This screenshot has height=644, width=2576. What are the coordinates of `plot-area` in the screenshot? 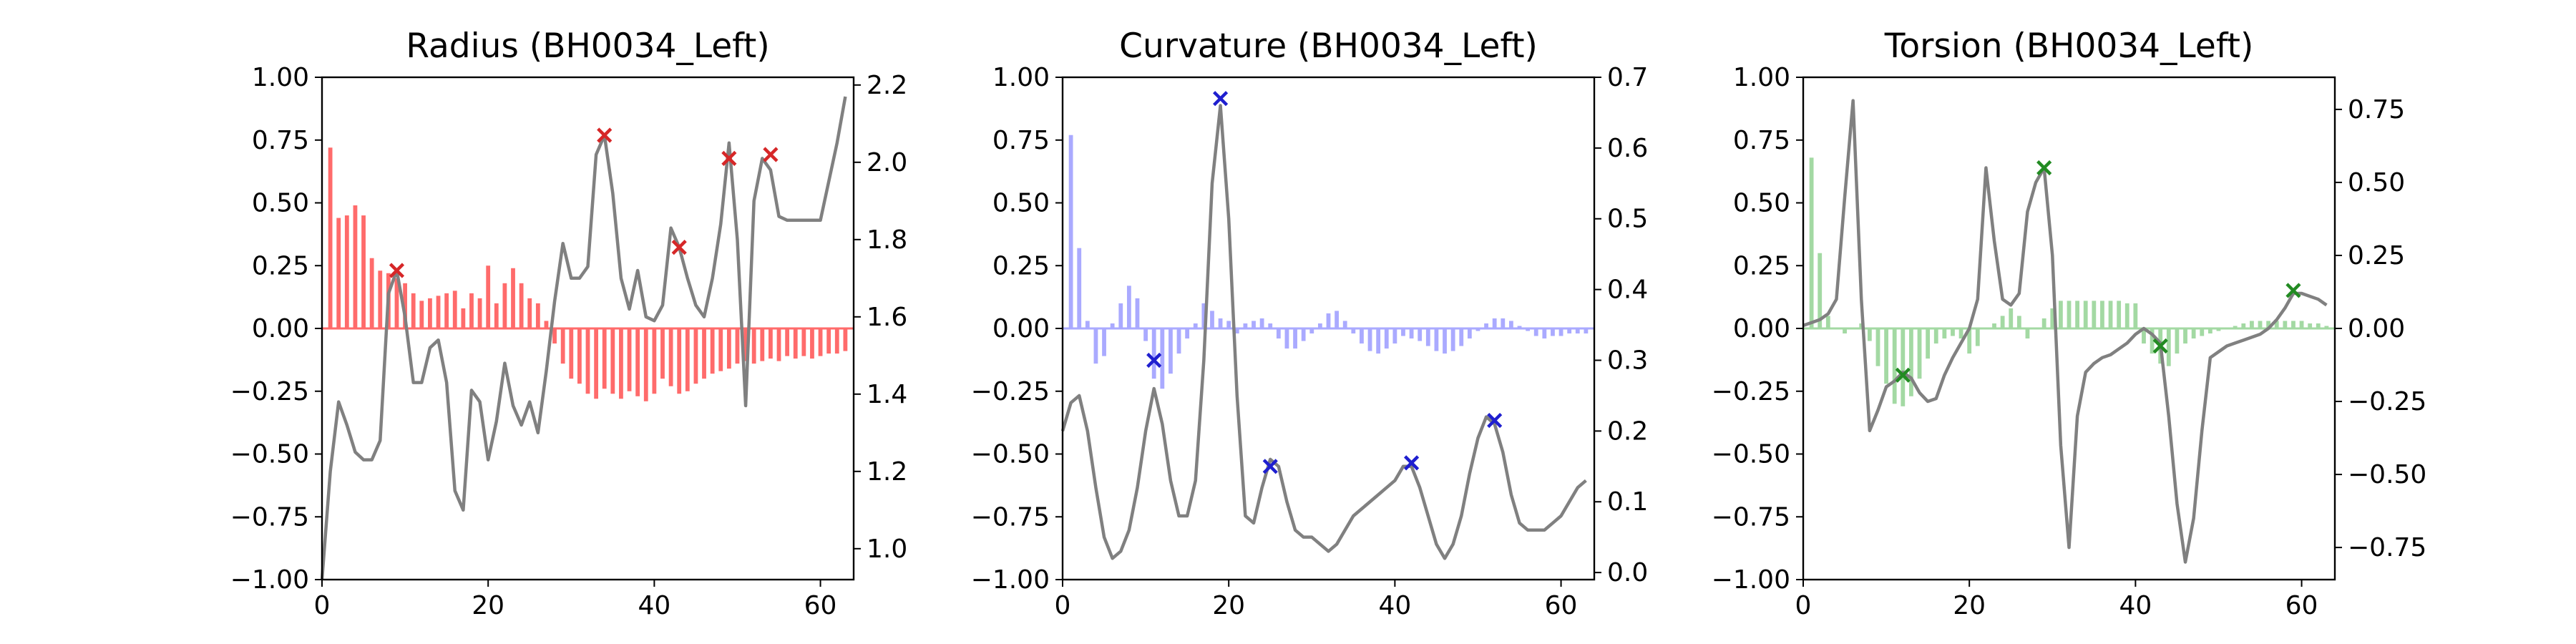 It's located at (2068, 331).